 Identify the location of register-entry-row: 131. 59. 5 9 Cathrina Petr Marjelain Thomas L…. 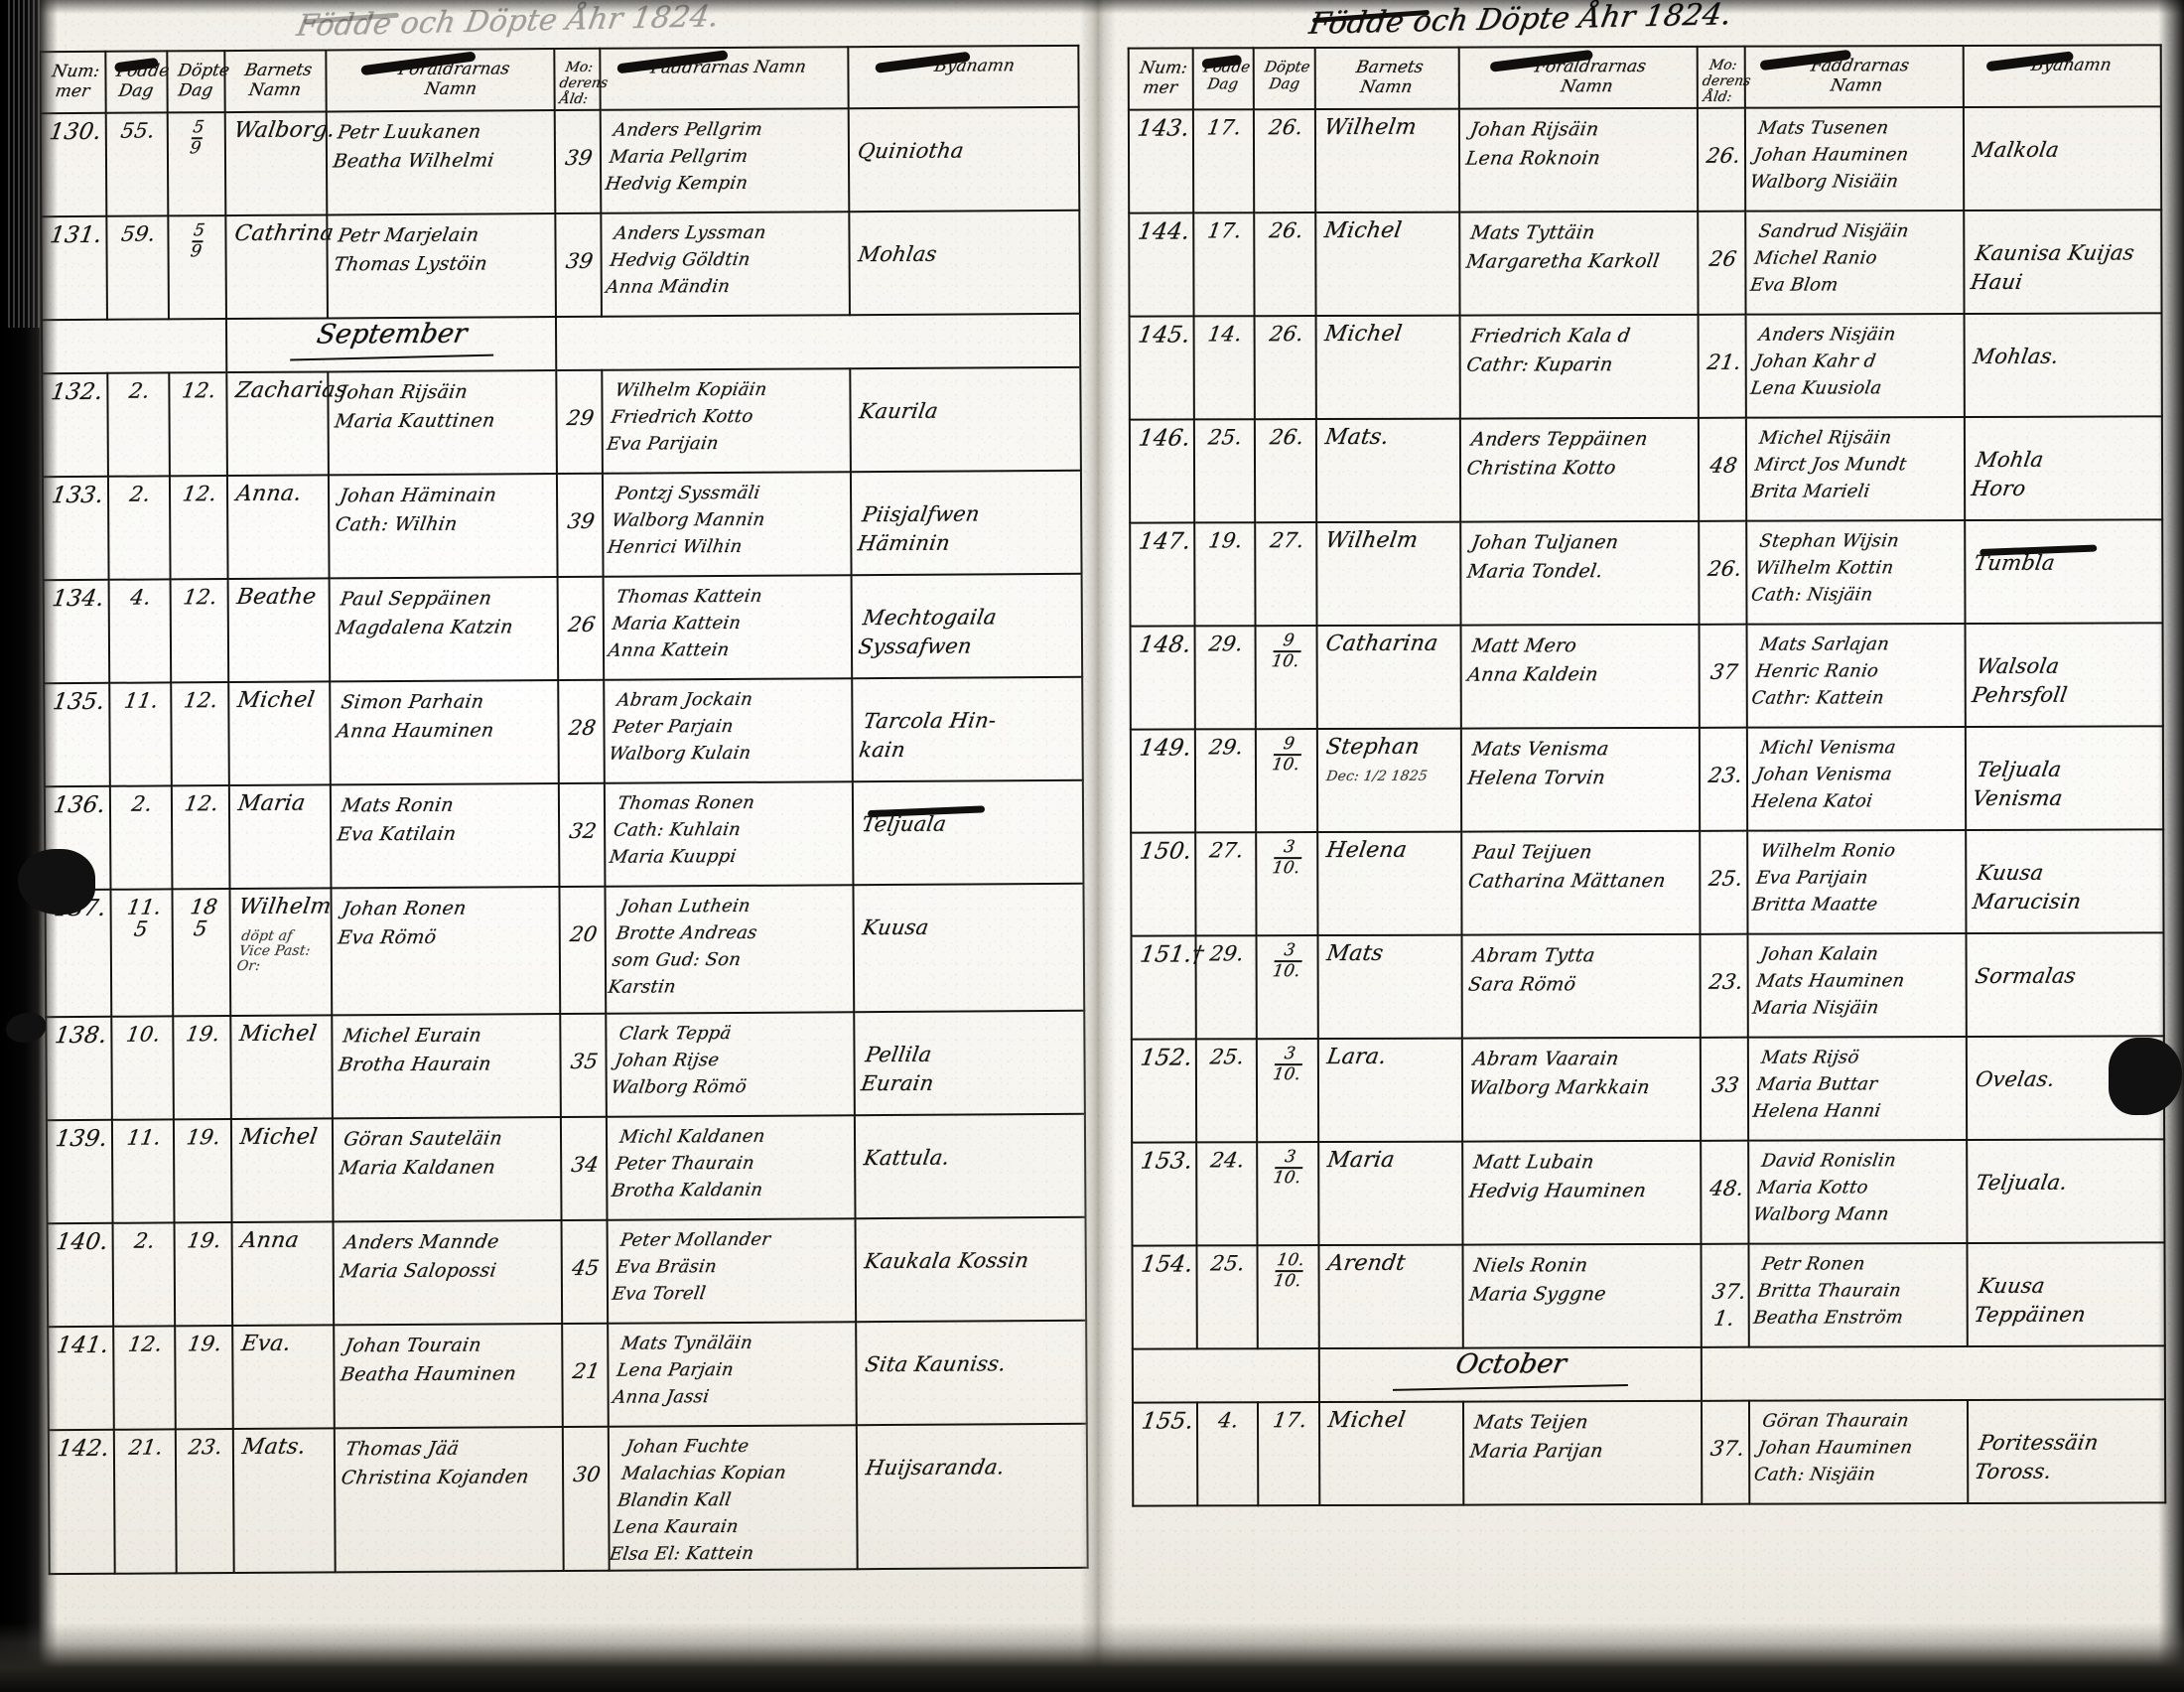
(560, 266).